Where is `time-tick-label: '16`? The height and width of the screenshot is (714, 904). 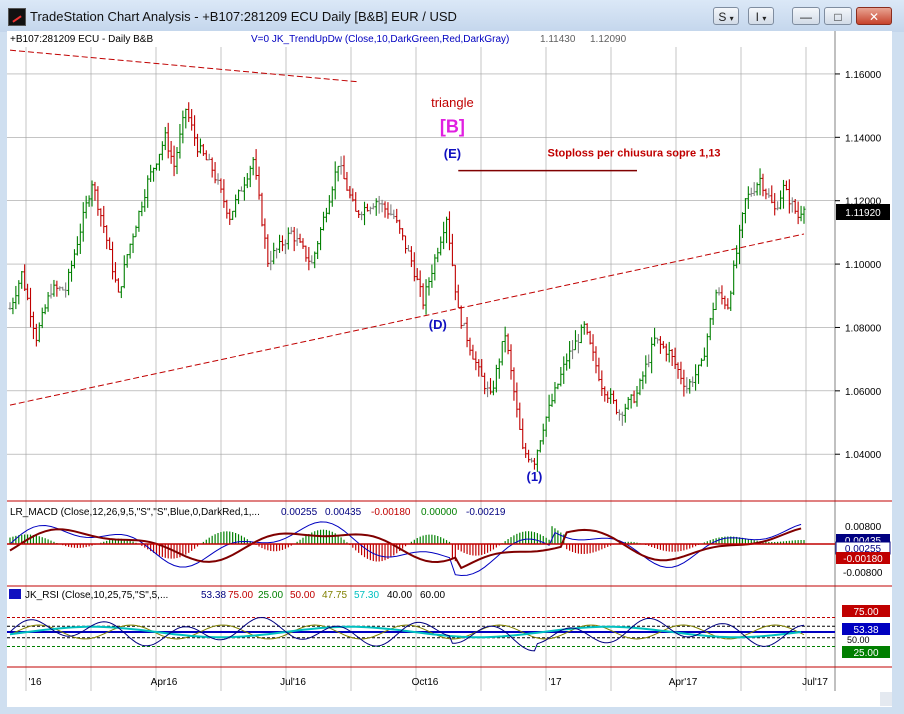 time-tick-label: '16 is located at coordinates (34, 682).